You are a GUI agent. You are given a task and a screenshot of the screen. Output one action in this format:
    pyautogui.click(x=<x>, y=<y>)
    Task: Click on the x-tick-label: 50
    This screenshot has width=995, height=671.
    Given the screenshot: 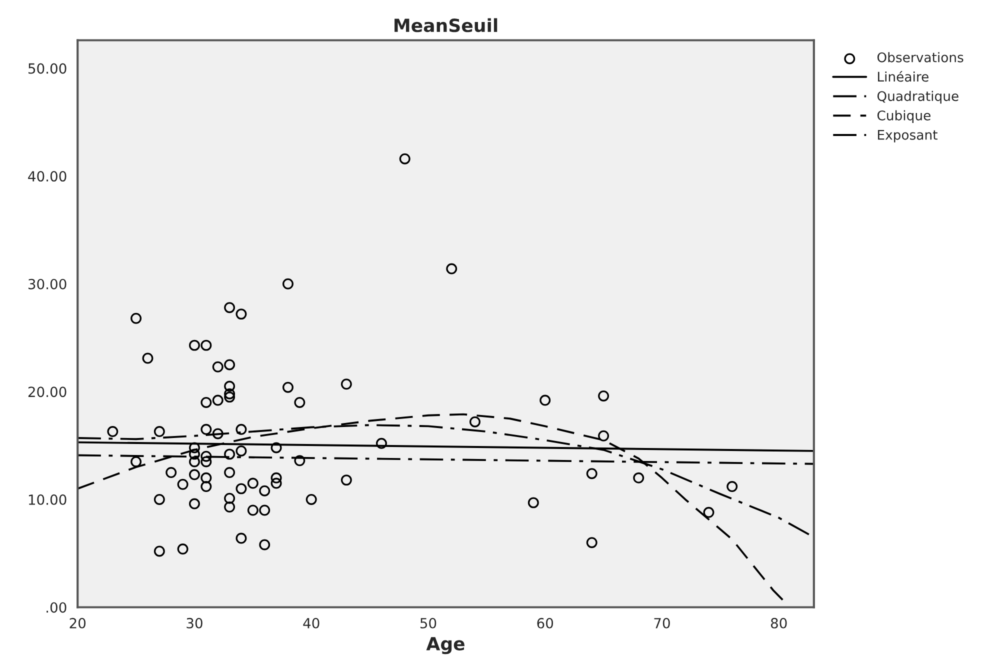 What is the action you would take?
    pyautogui.click(x=428, y=623)
    